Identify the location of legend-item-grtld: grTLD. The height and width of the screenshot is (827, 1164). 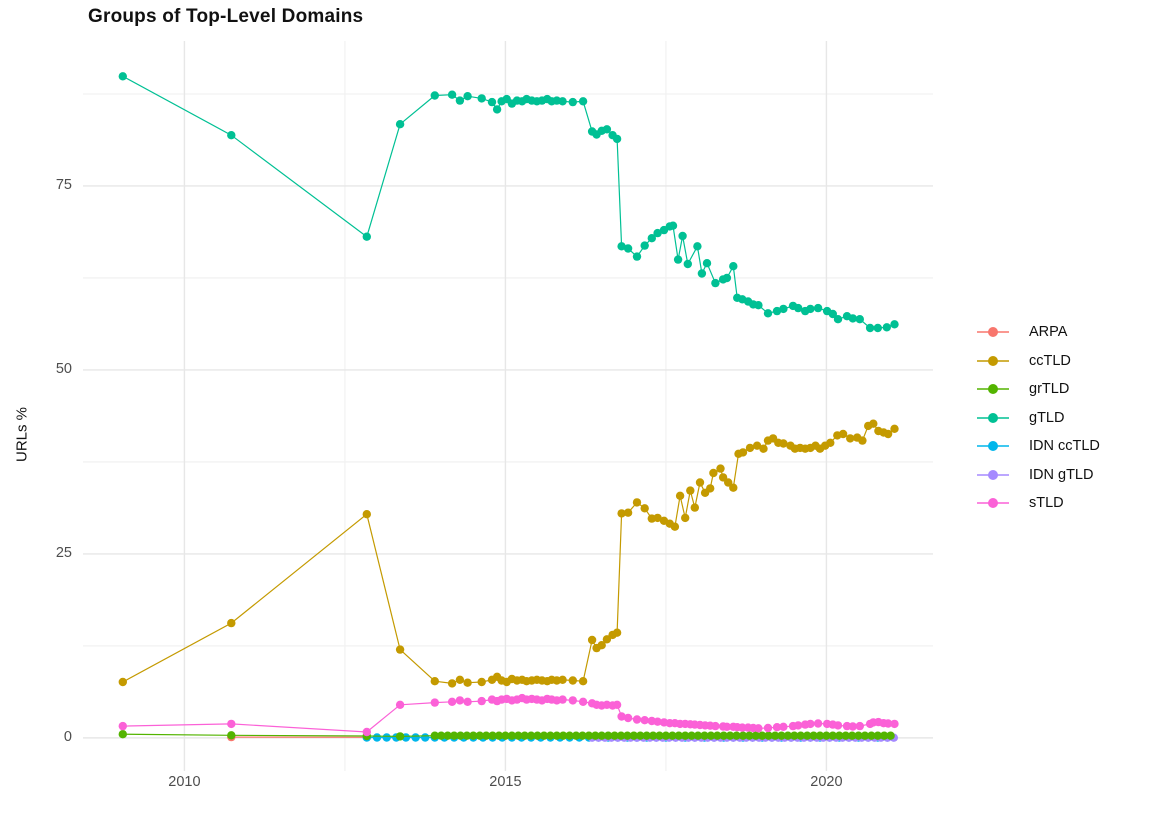
(1038, 389).